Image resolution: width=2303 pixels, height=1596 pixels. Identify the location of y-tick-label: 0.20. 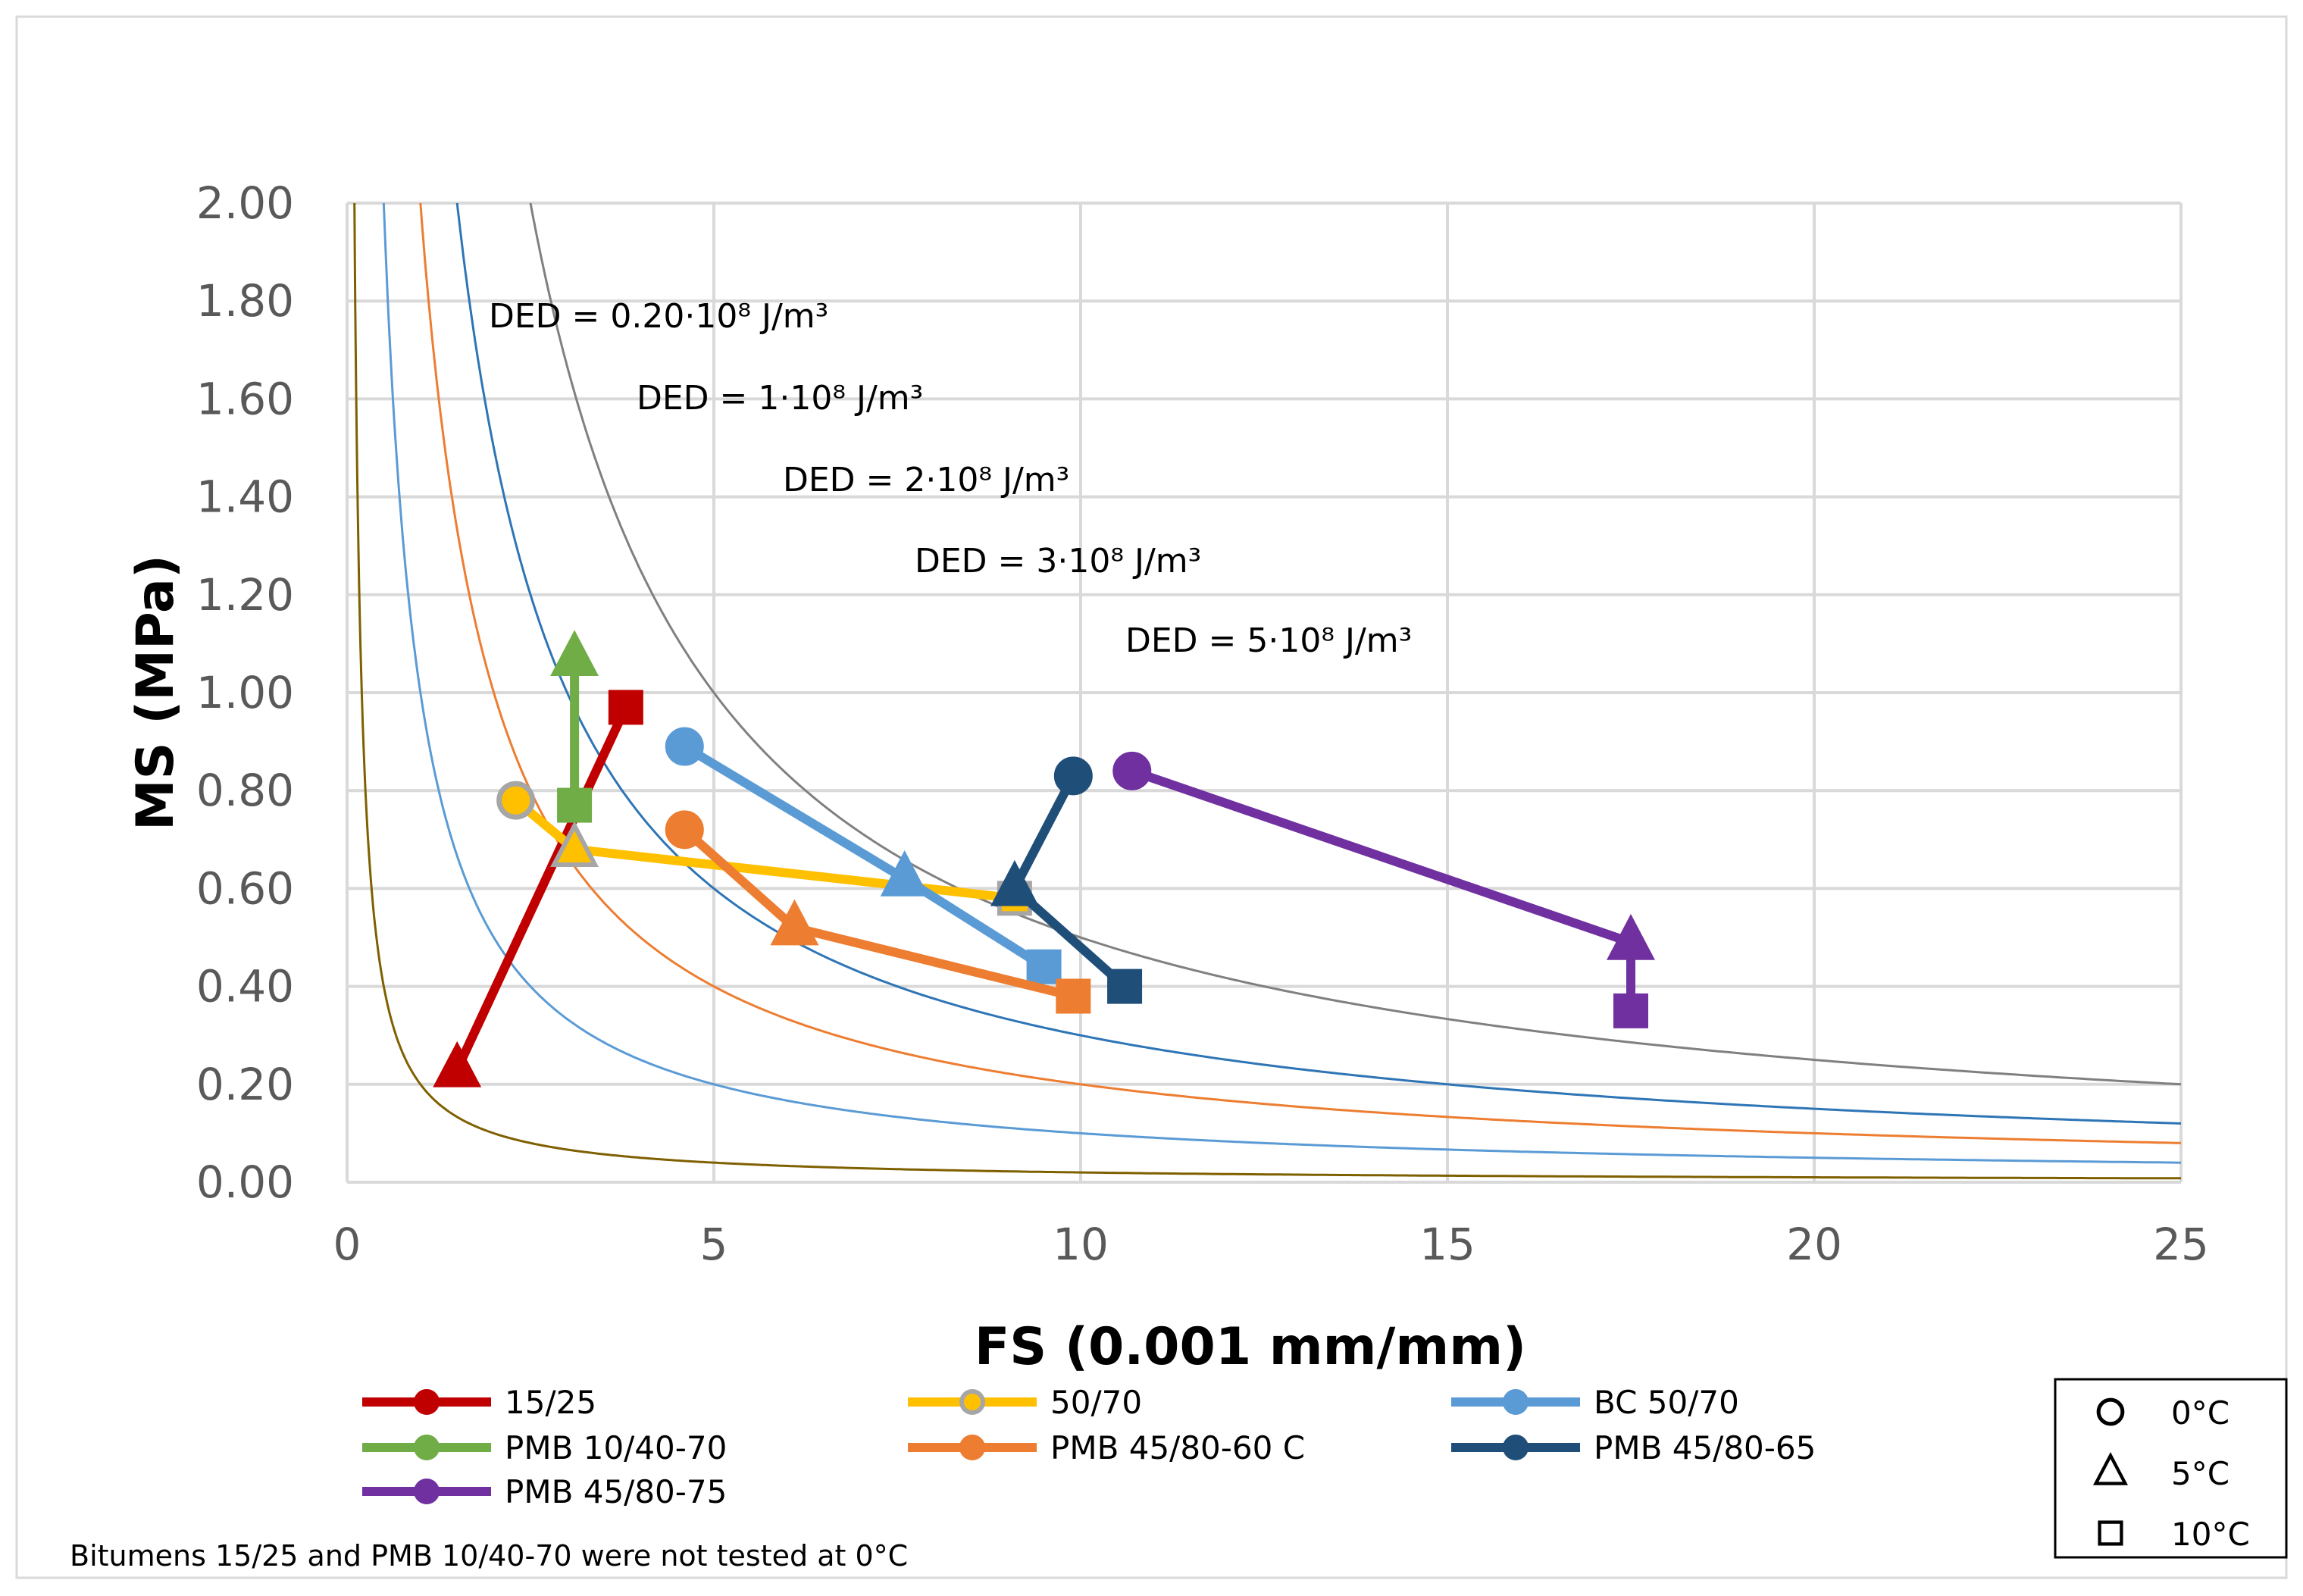
(245, 1084).